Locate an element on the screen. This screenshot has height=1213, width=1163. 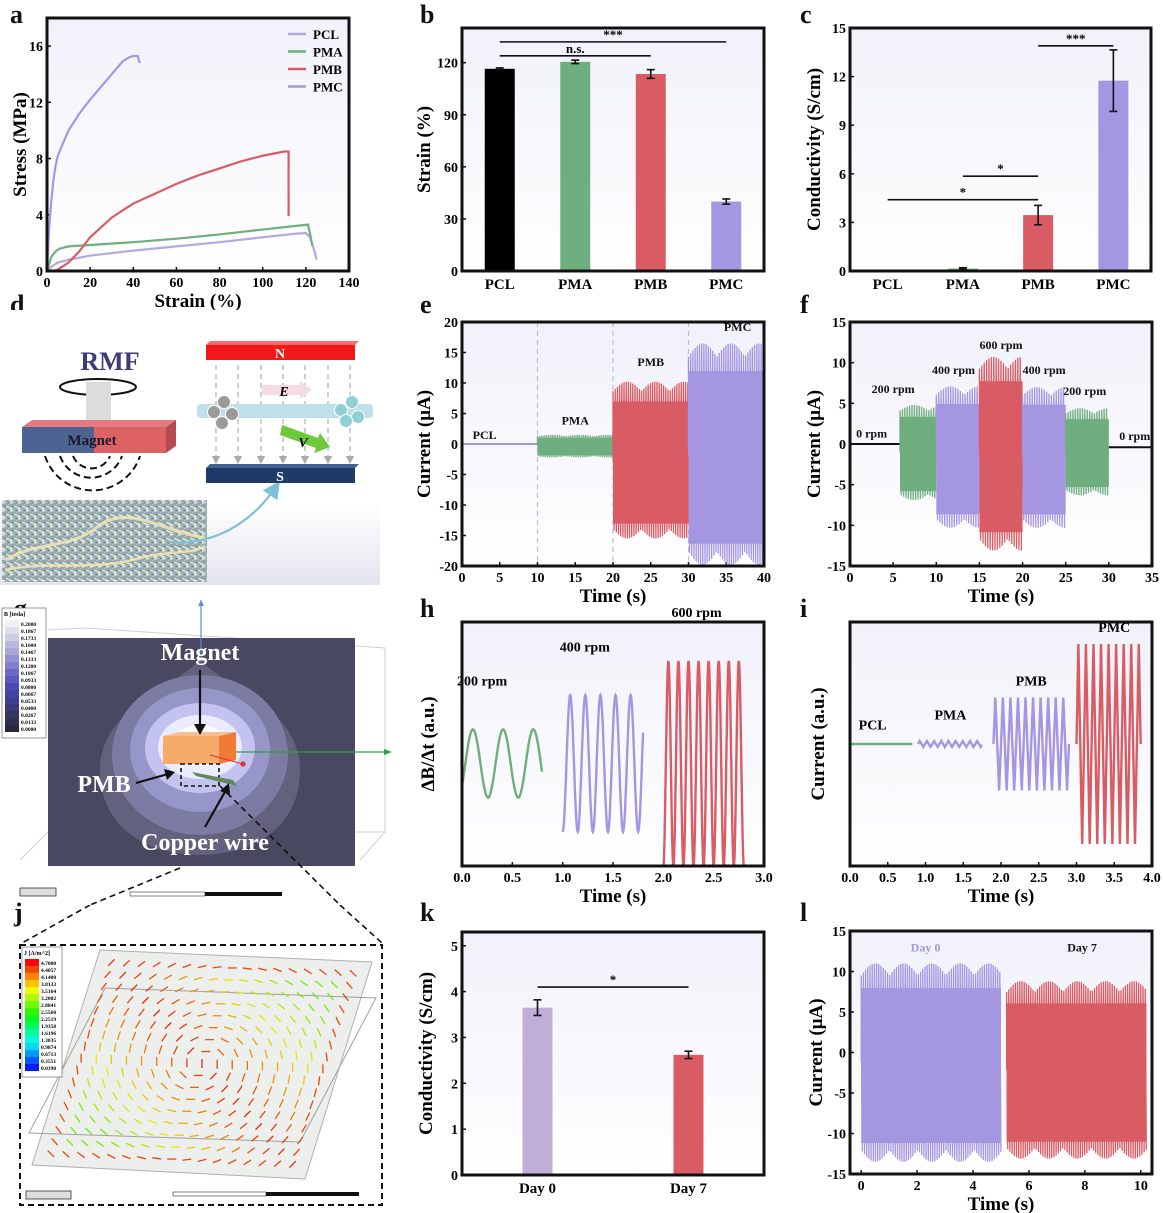
legend-value: 2.5560 is located at coordinates (48, 1013).